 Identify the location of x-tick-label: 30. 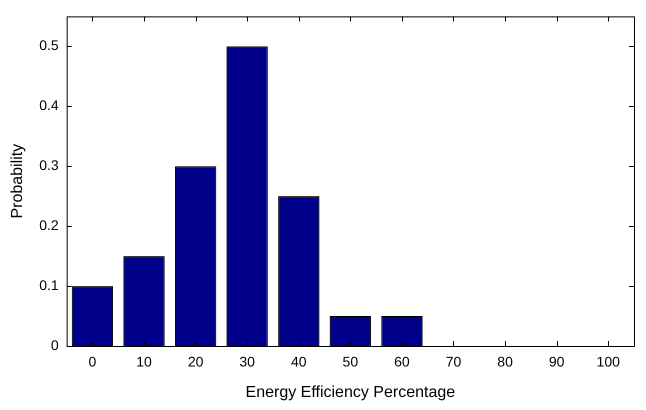
(247, 361).